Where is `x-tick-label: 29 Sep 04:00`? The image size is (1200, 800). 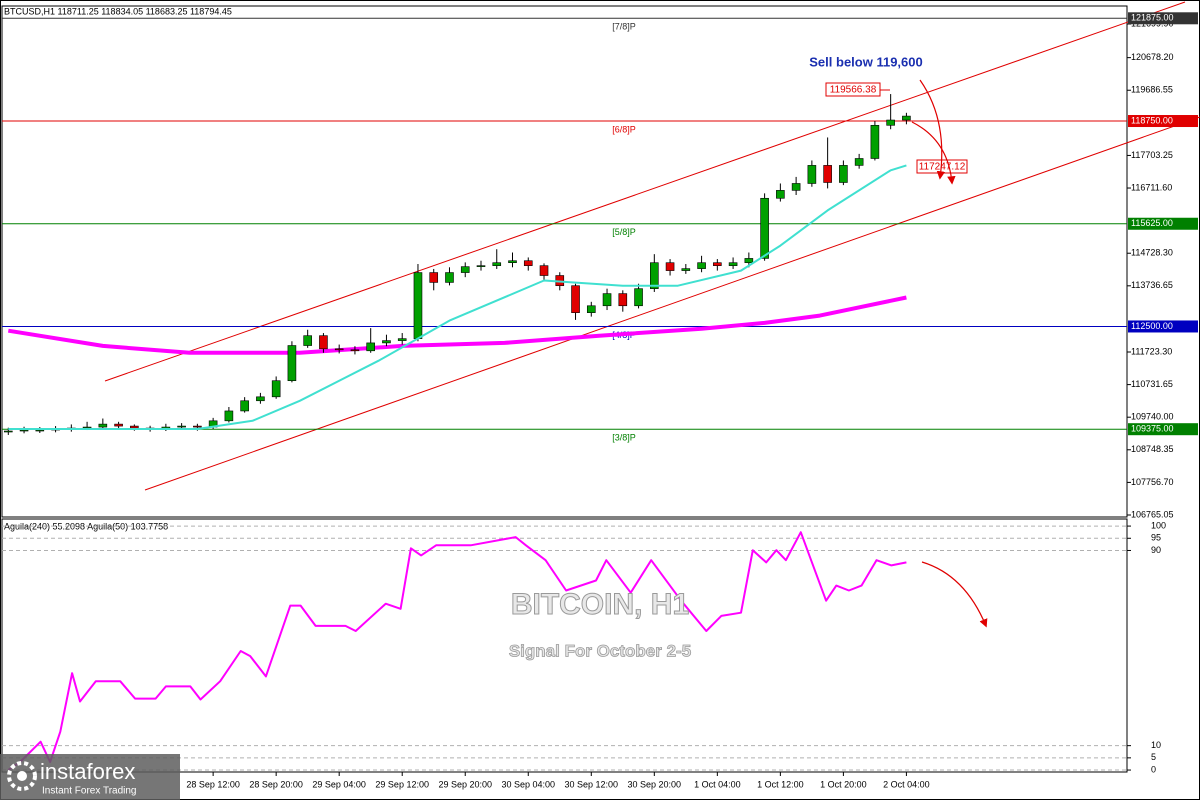
x-tick-label: 29 Sep 04:00 is located at coordinates (339, 784).